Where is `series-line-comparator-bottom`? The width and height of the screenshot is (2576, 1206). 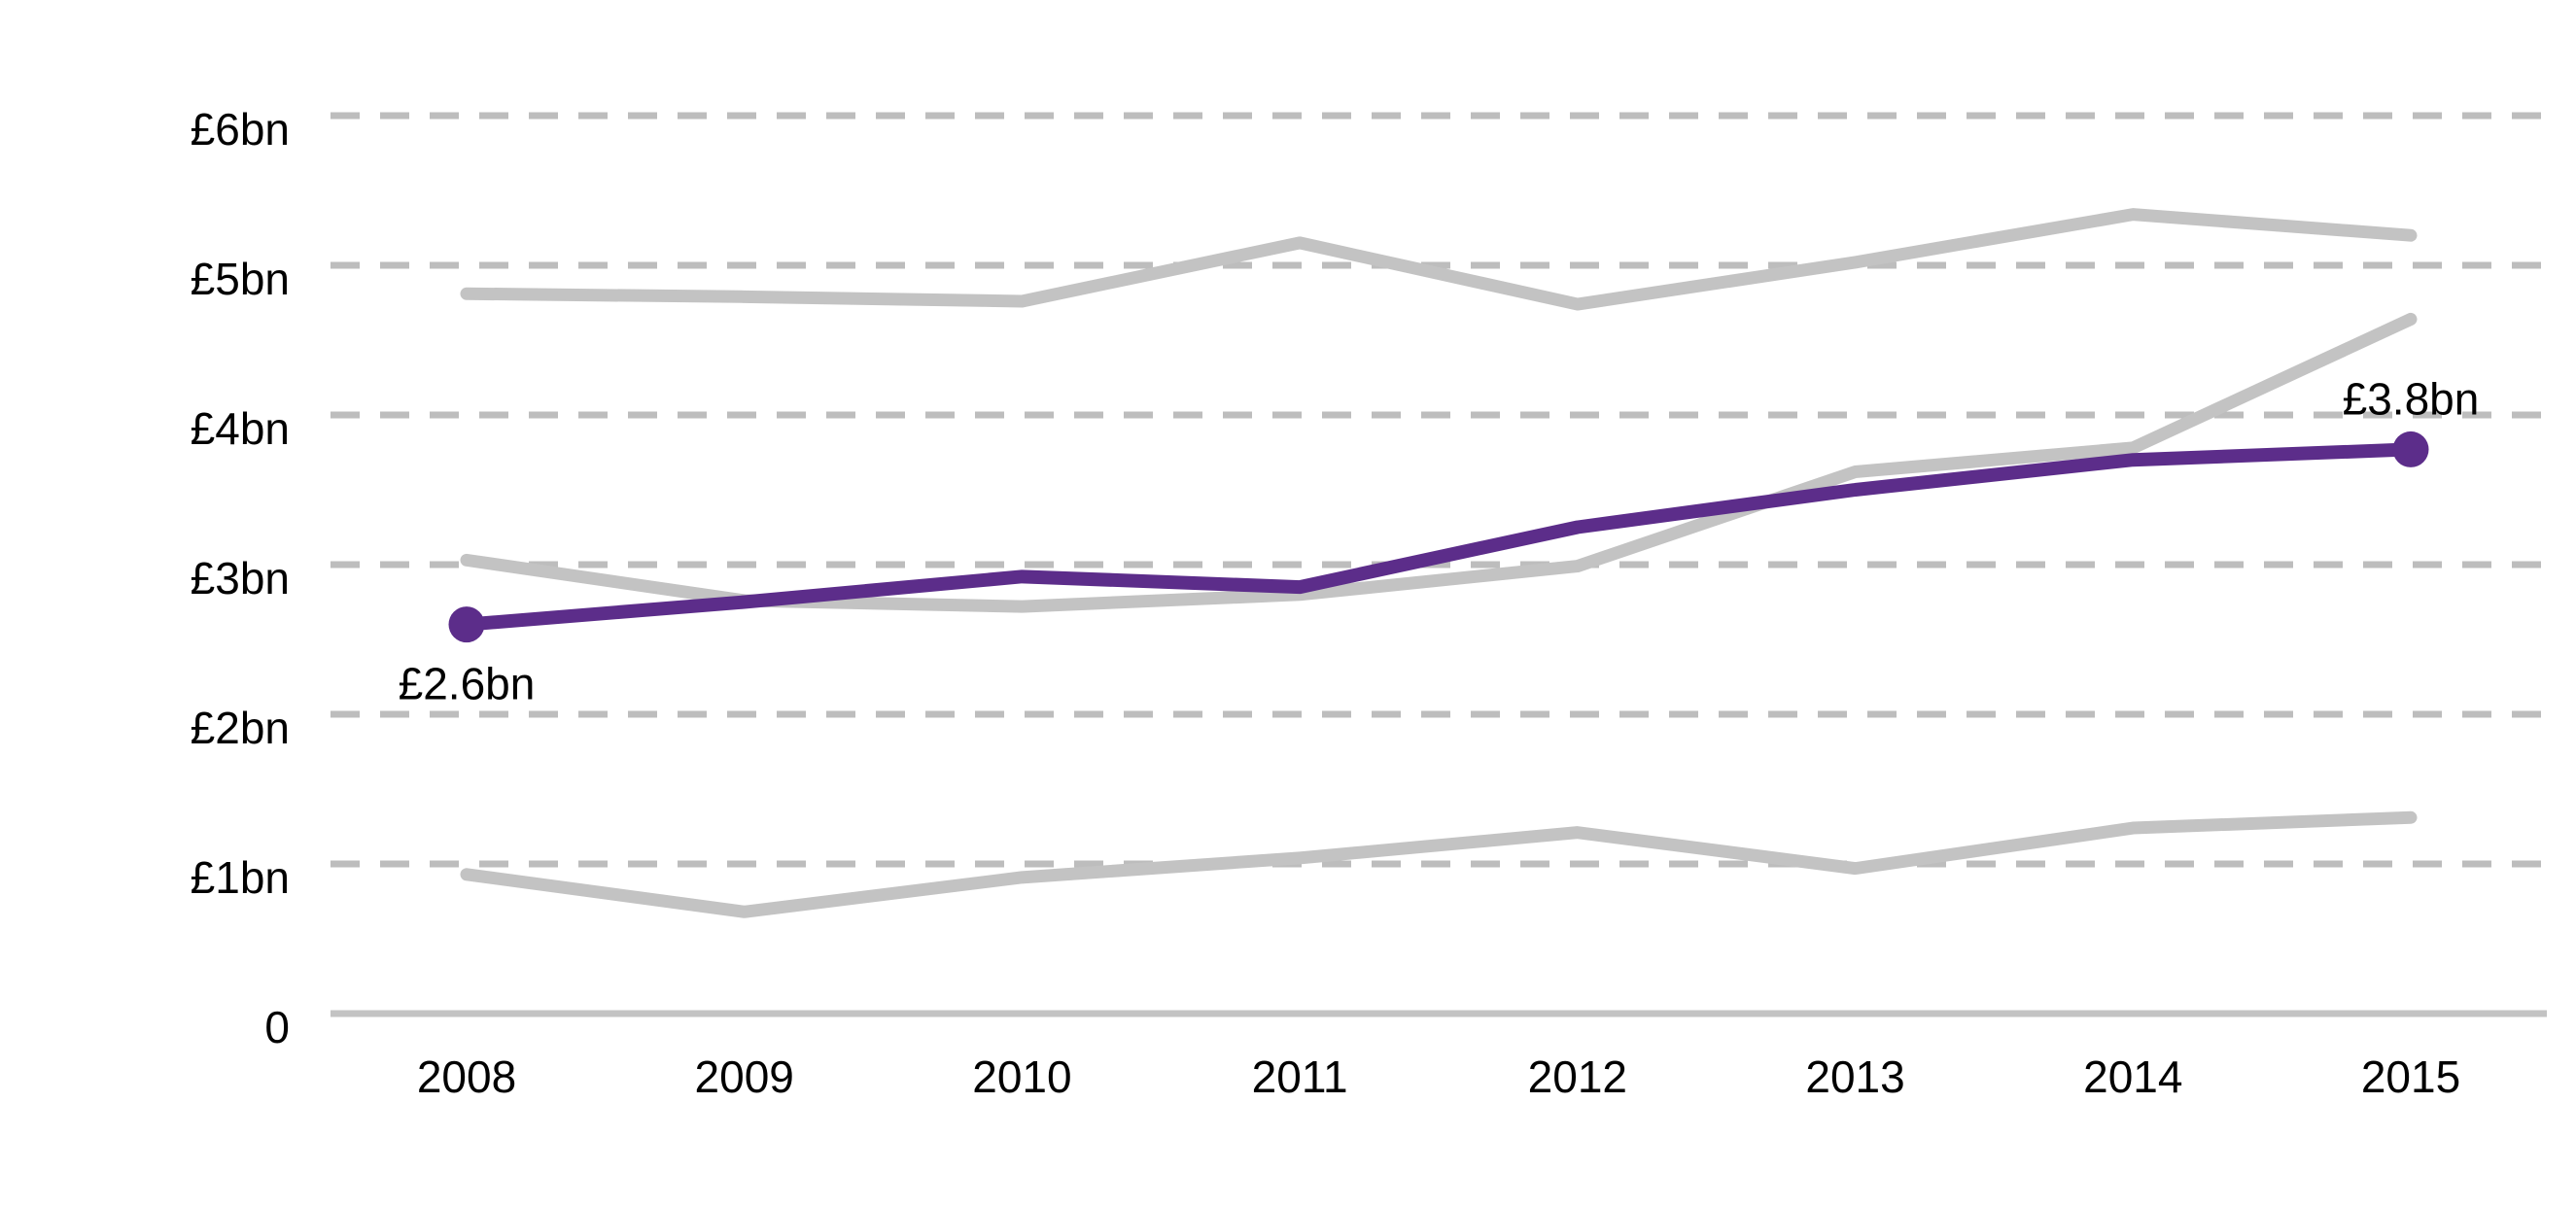 series-line-comparator-bottom is located at coordinates (1439, 864).